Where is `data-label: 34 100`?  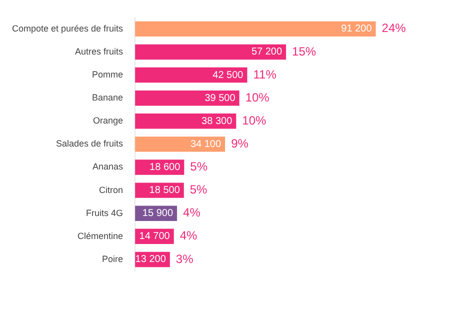
data-label: 34 100 is located at coordinates (206, 144).